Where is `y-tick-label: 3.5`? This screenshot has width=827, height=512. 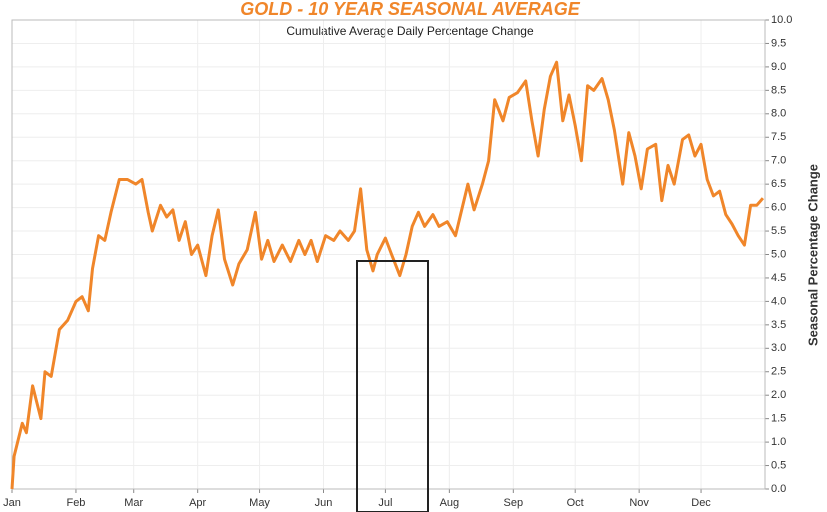
y-tick-label: 3.5 is located at coordinates (778, 325).